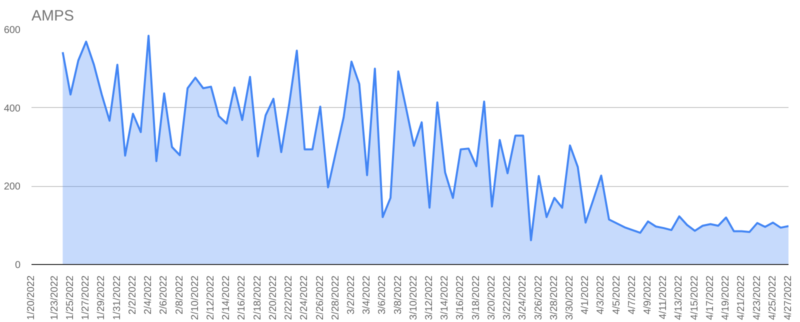 This screenshot has width=800, height=322. I want to click on x-tick-label: 3/10/2022, so click(414, 297).